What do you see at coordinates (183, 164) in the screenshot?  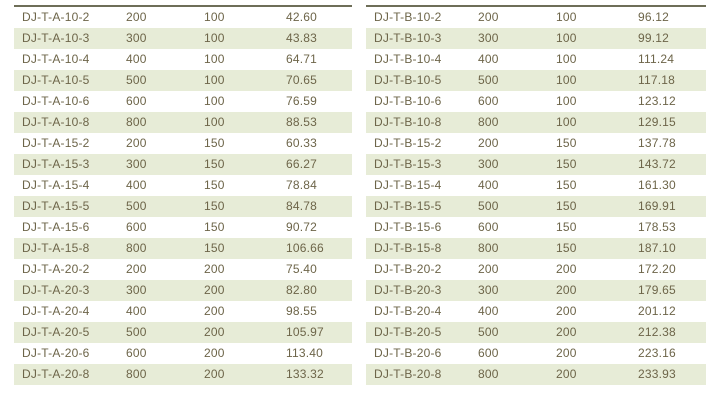 I see `table-row: DJ-T-A-15-3 300 150 66.27` at bounding box center [183, 164].